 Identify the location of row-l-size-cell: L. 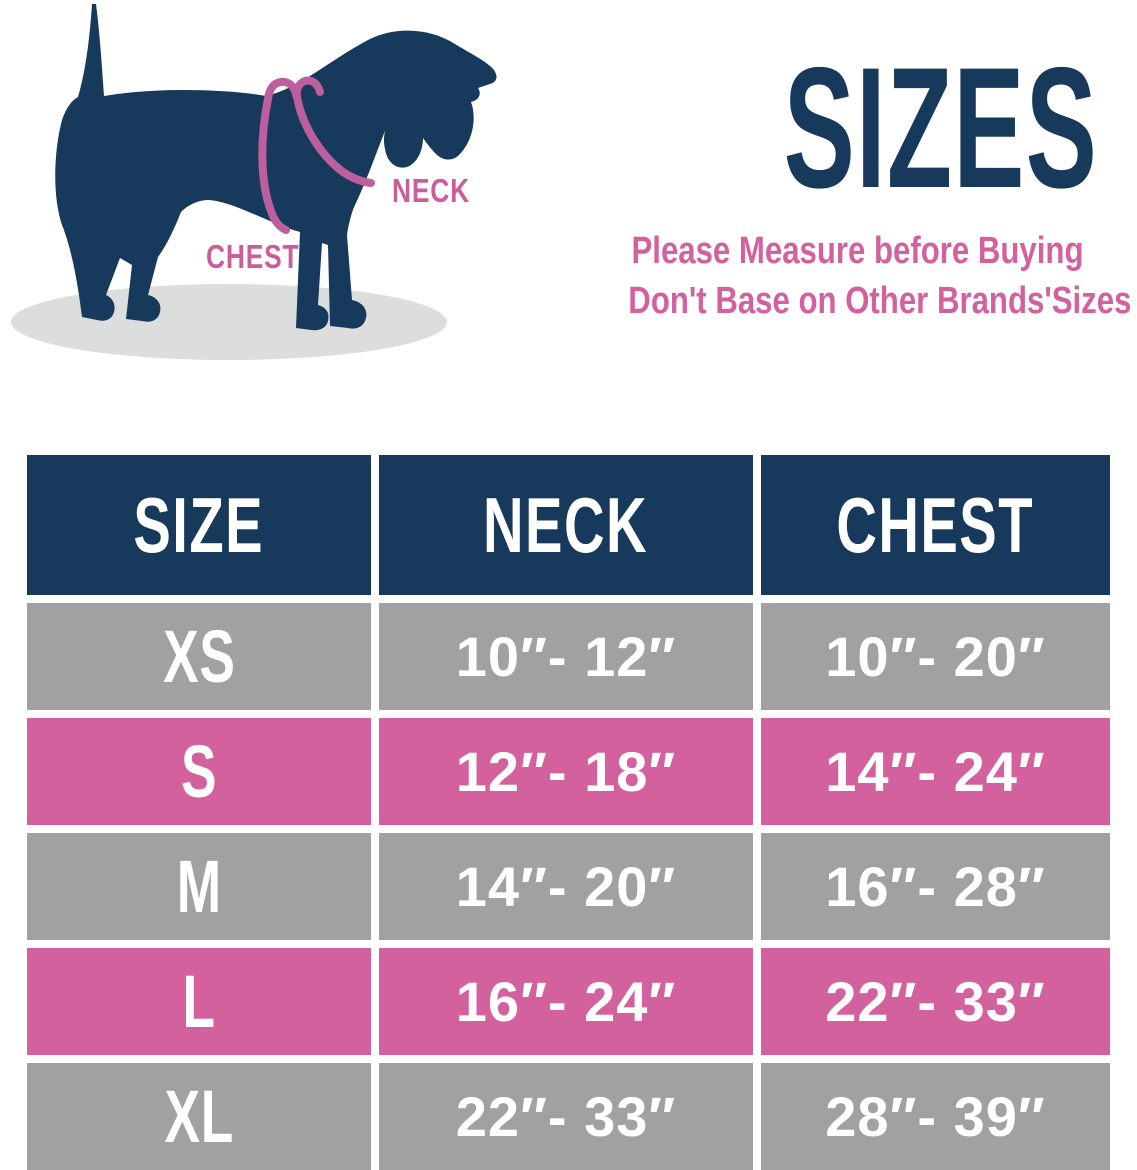
(199, 1001).